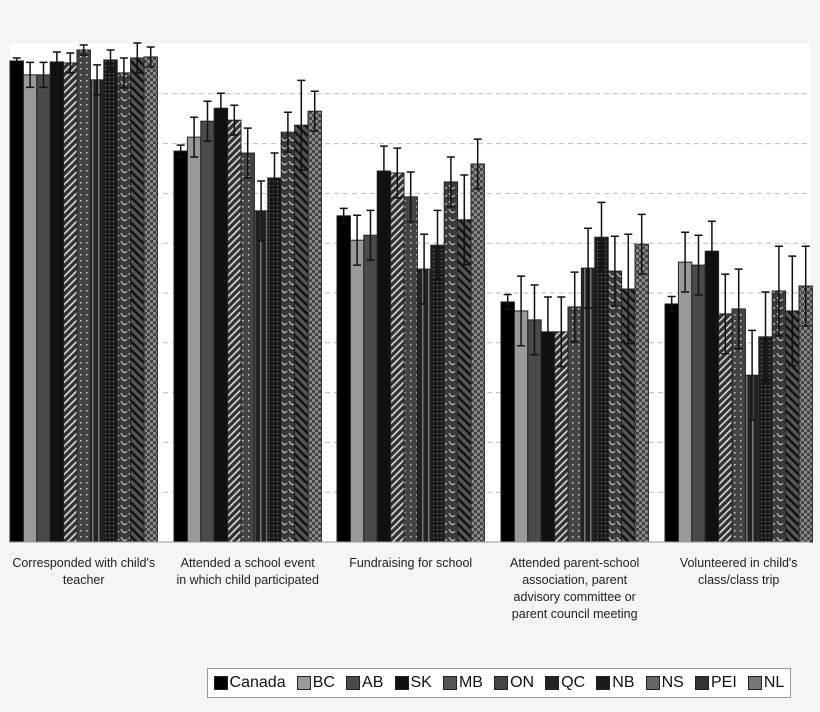 The width and height of the screenshot is (820, 712). I want to click on legend-item-on: ON, so click(514, 683).